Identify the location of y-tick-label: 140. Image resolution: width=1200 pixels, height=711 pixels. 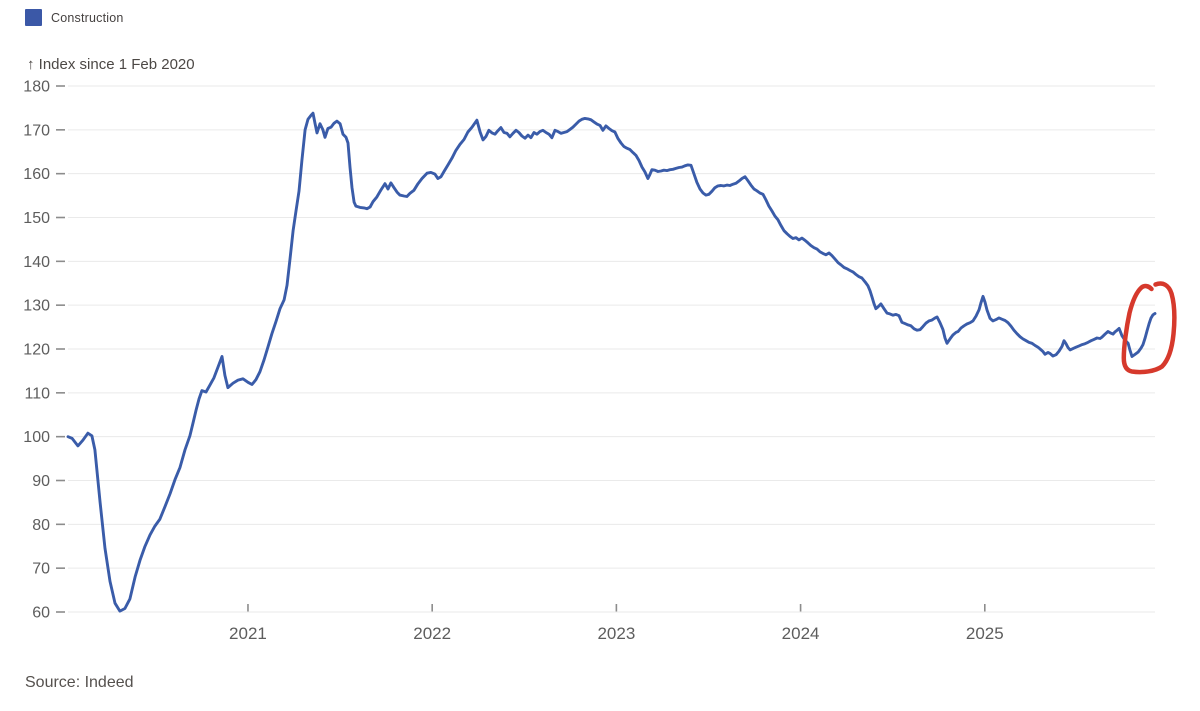
(36, 262).